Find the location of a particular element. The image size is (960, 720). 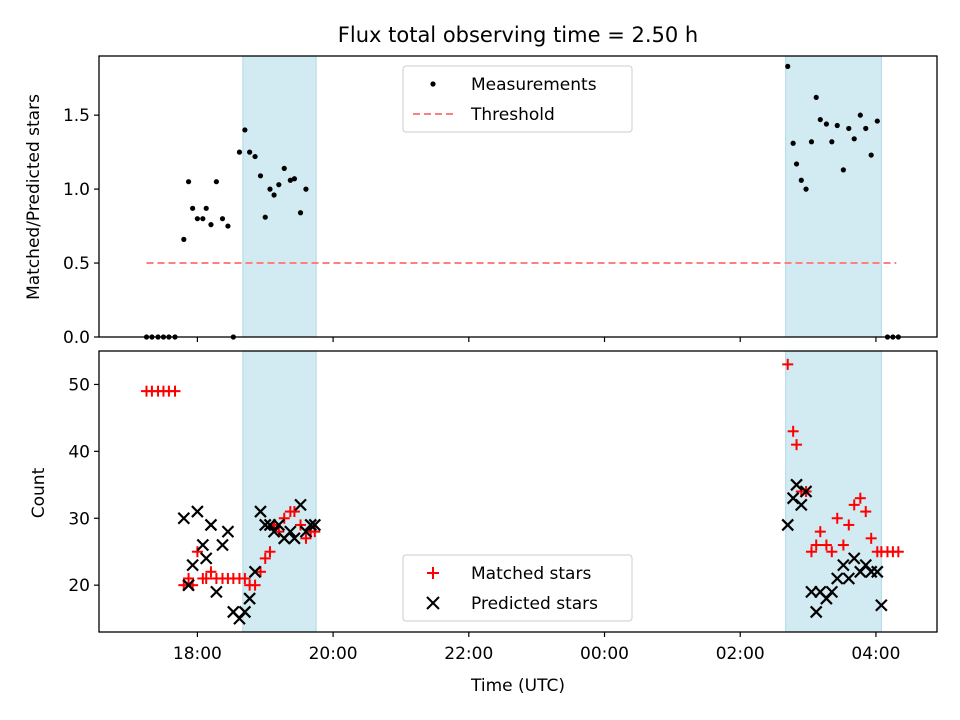

legend-measurements-label: Measurements is located at coordinates (534, 85).